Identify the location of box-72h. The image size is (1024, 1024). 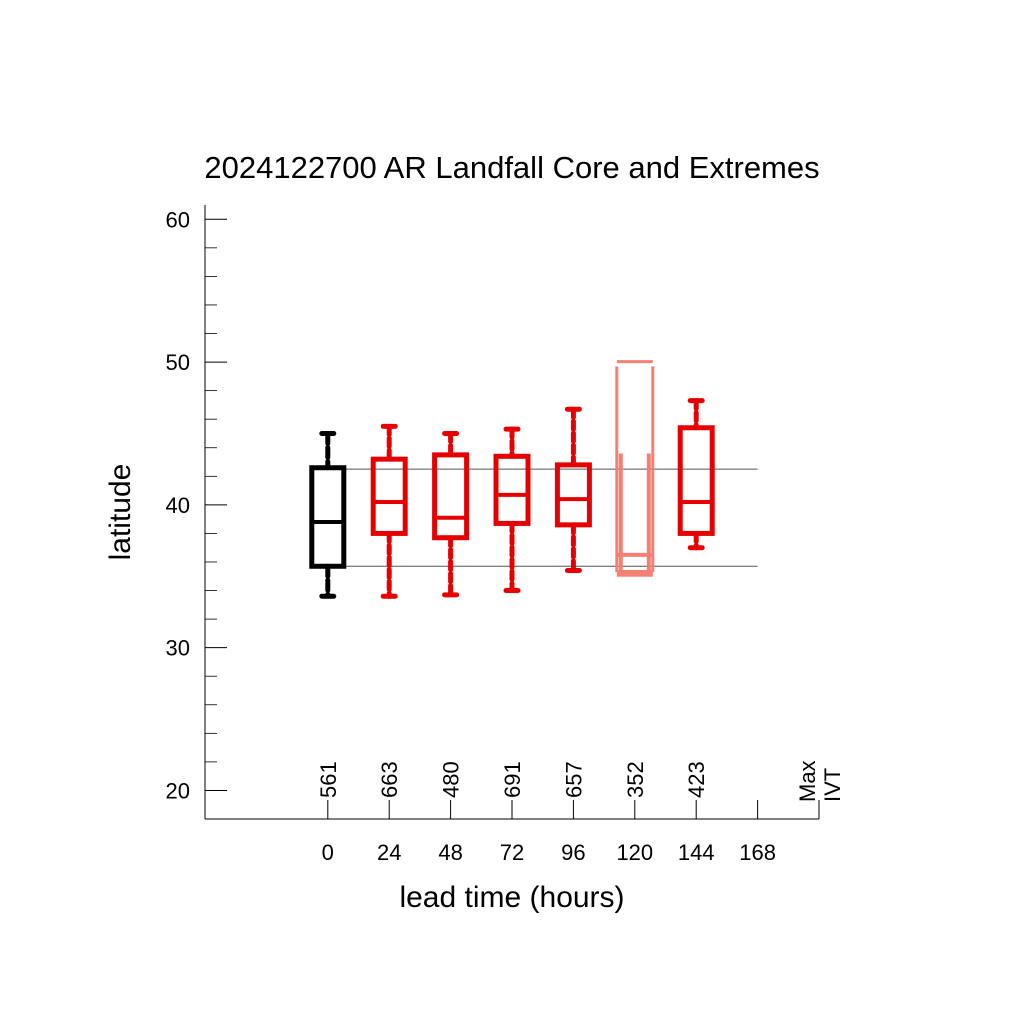
(512, 510).